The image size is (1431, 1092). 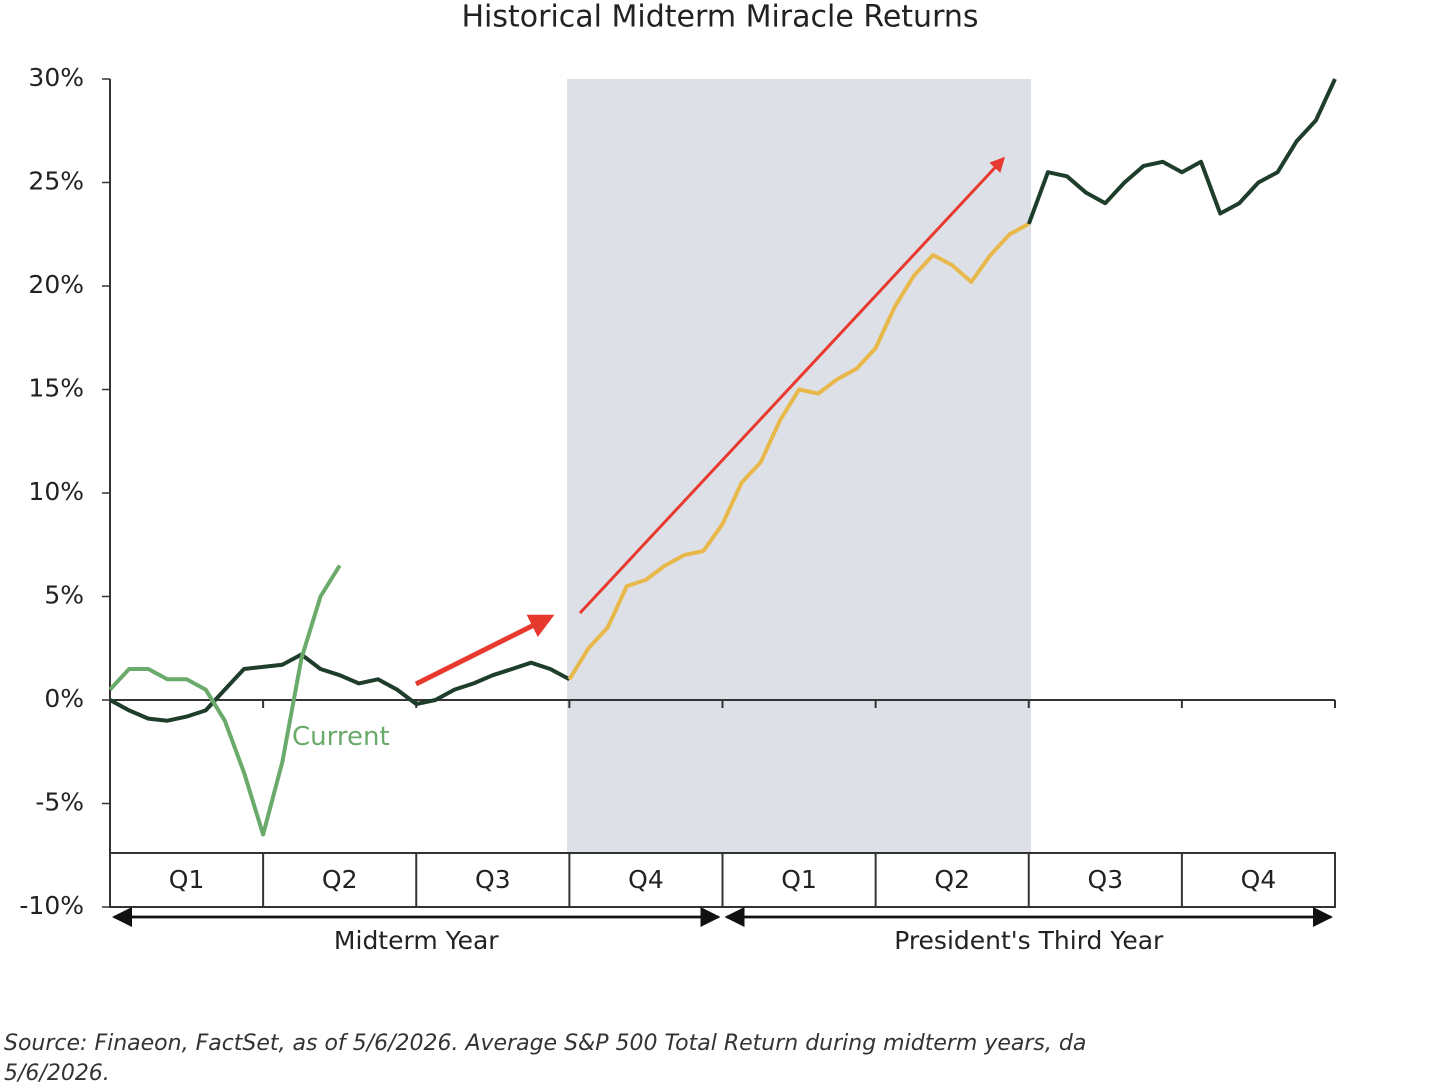 I want to click on chart-title: Historical Midterm Miracle Returns, so click(x=719, y=17).